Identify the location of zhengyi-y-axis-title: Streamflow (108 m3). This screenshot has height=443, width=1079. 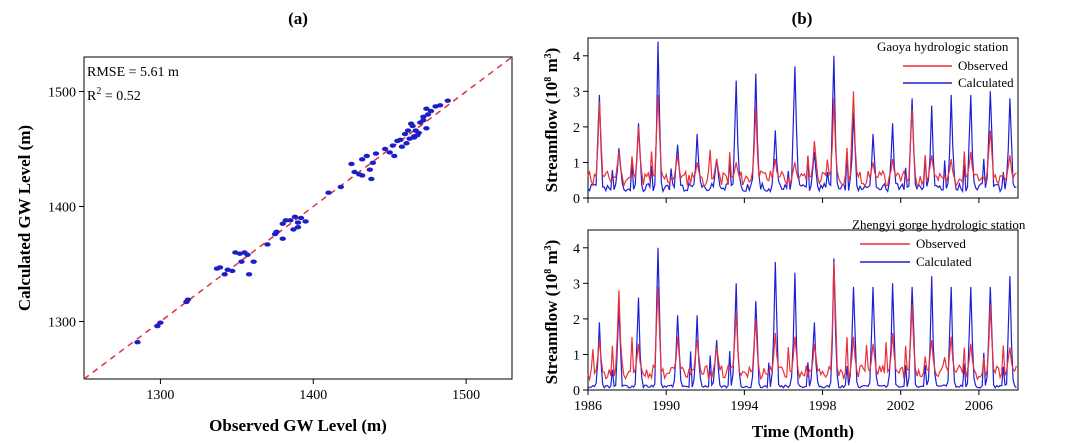
(551, 312).